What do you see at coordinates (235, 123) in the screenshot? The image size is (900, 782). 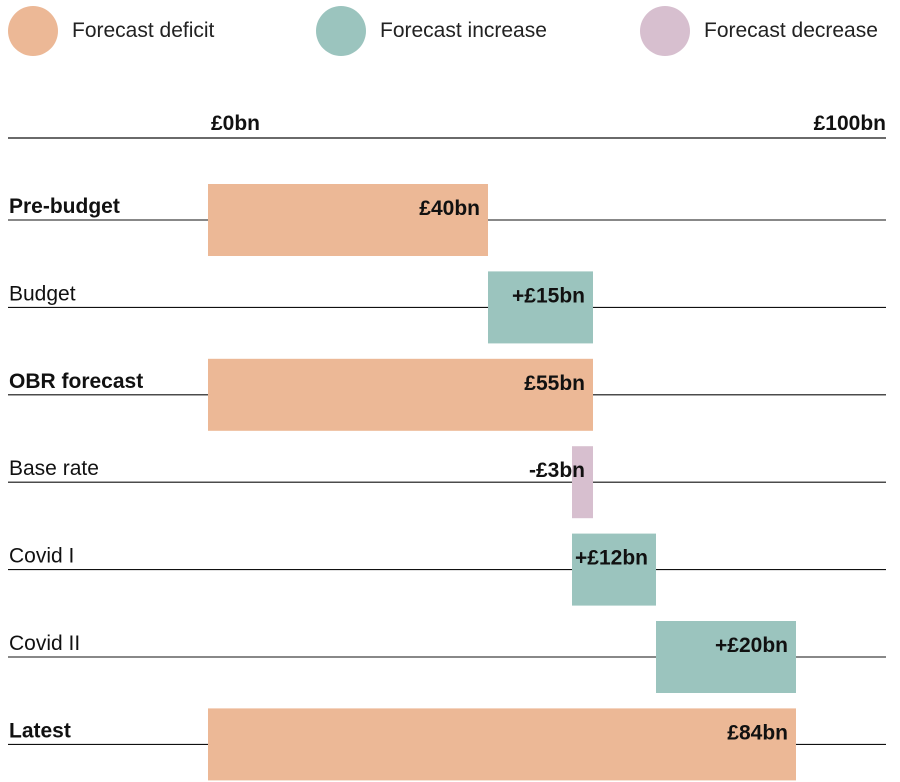 I see `x-tick-label-min: £0bn` at bounding box center [235, 123].